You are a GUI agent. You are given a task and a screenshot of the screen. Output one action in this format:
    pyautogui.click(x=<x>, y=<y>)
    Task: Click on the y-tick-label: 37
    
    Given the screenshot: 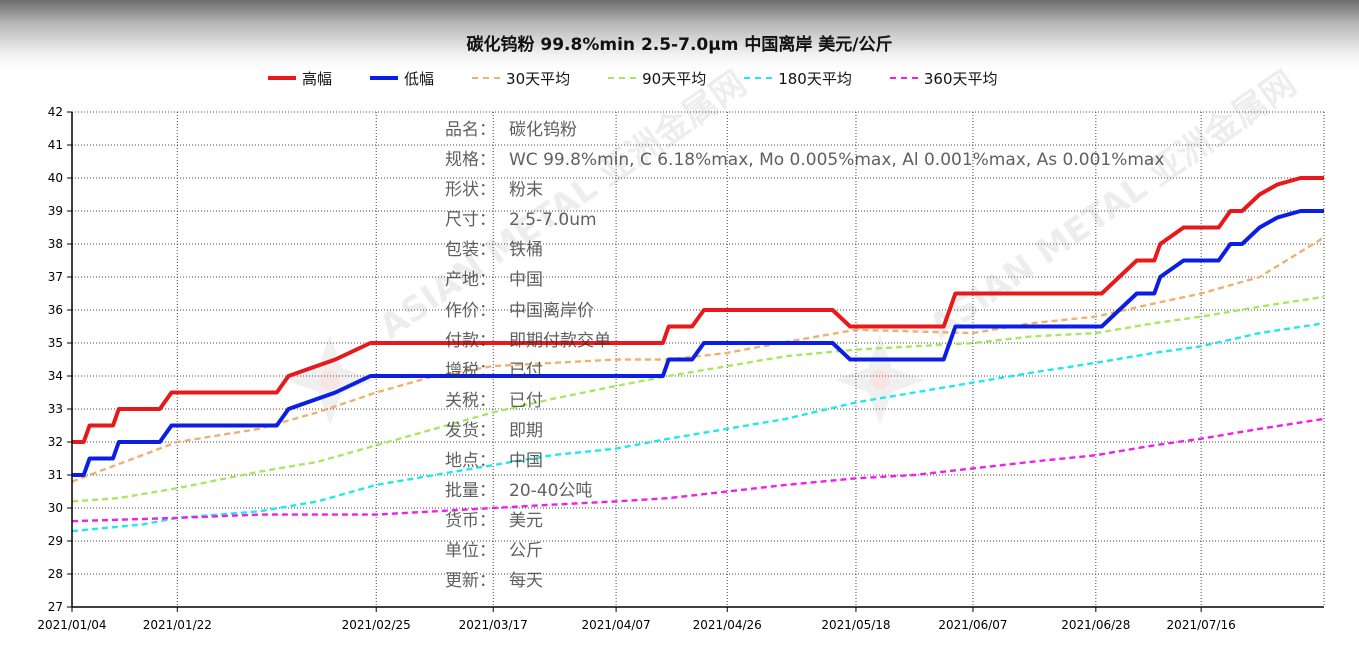 What is the action you would take?
    pyautogui.click(x=55, y=277)
    